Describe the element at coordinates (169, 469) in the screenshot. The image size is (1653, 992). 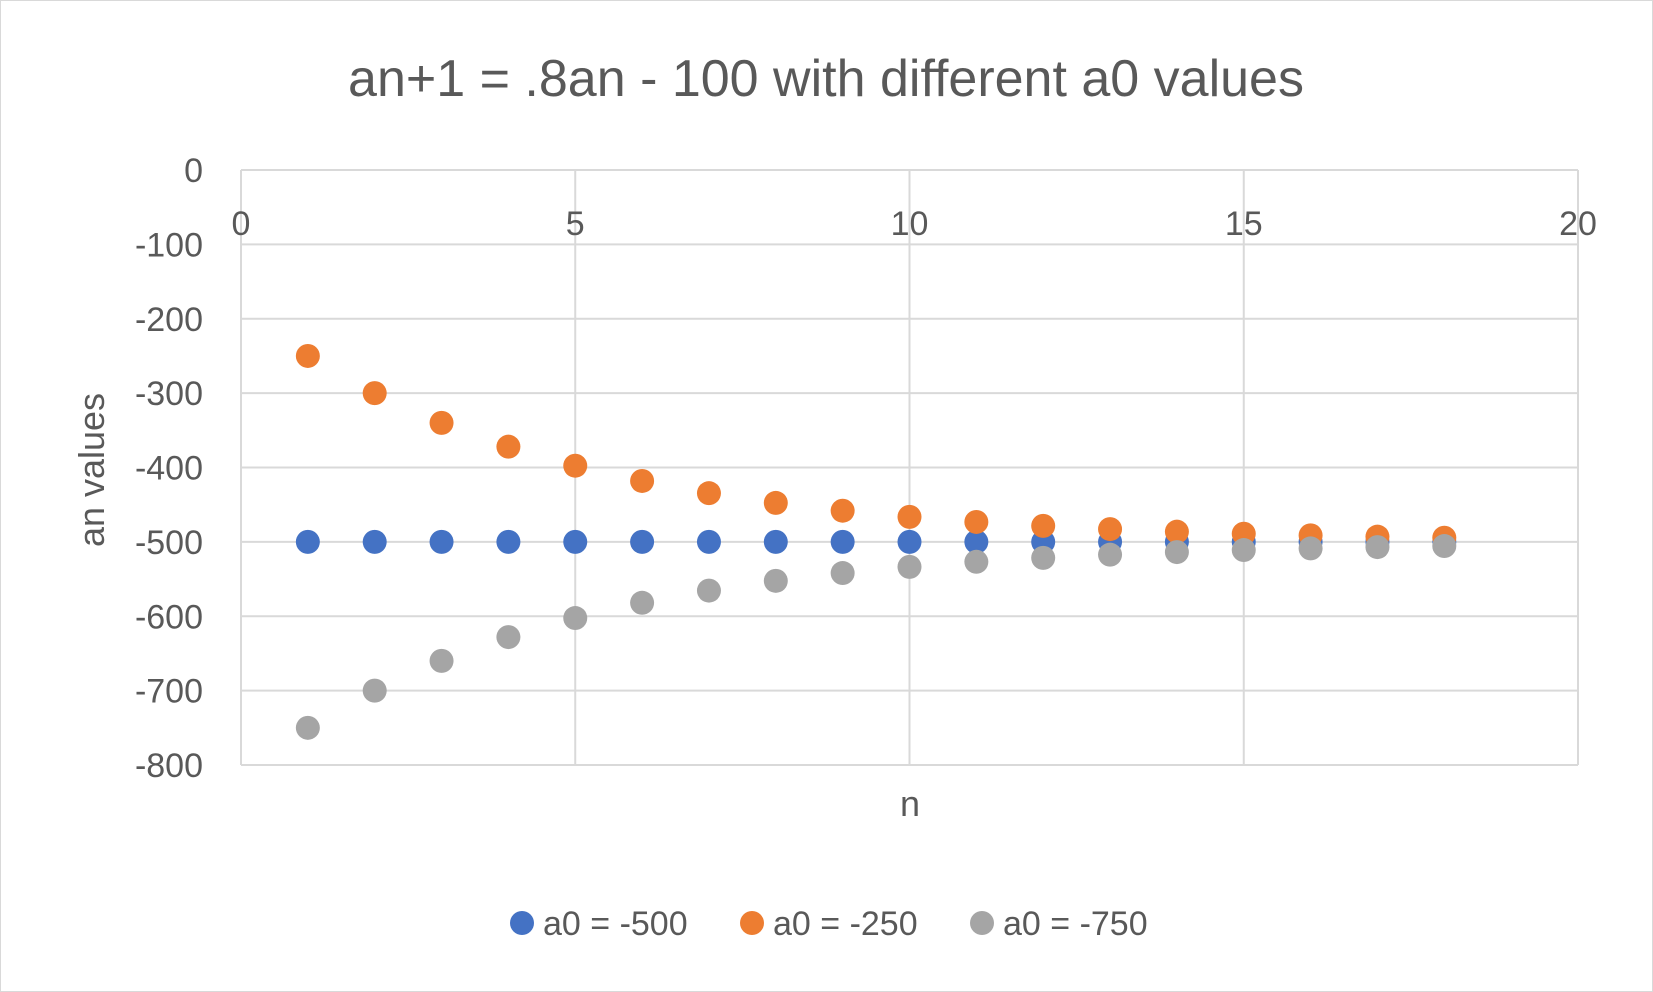
I see `y-tick-label: -400` at that location.